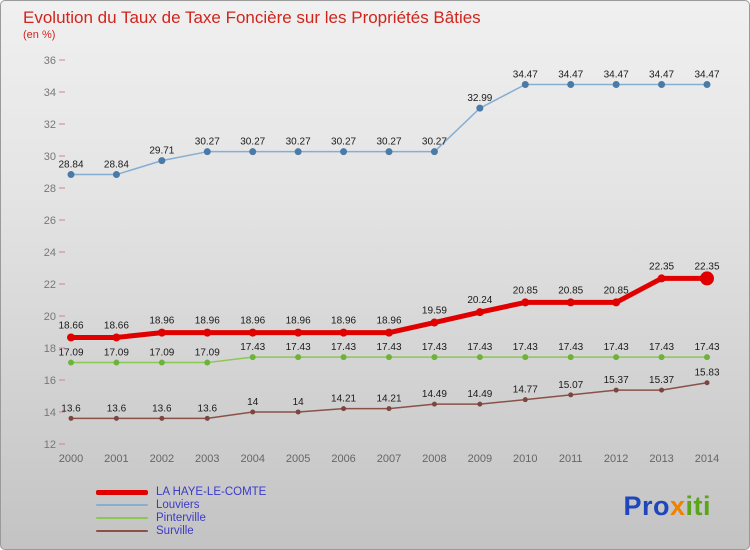 This screenshot has width=750, height=550. Describe the element at coordinates (181, 492) in the screenshot. I see `legend-item-LA HAYE-LE-COMTE: LA HAYE-LE-COMTE` at that location.